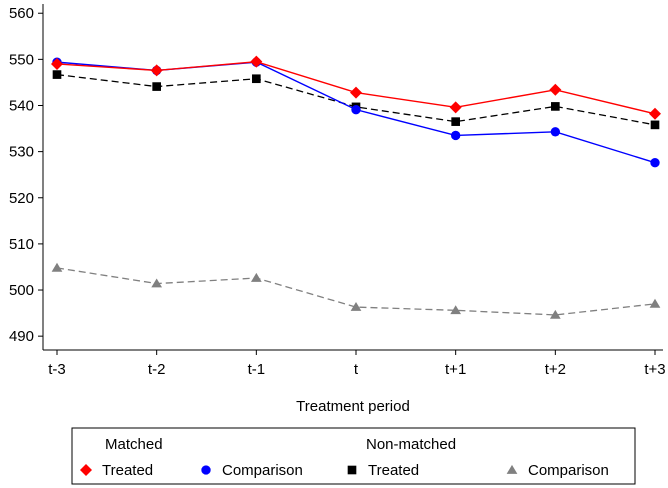  Describe the element at coordinates (21, 198) in the screenshot. I see `y-tick-label: 520` at that location.